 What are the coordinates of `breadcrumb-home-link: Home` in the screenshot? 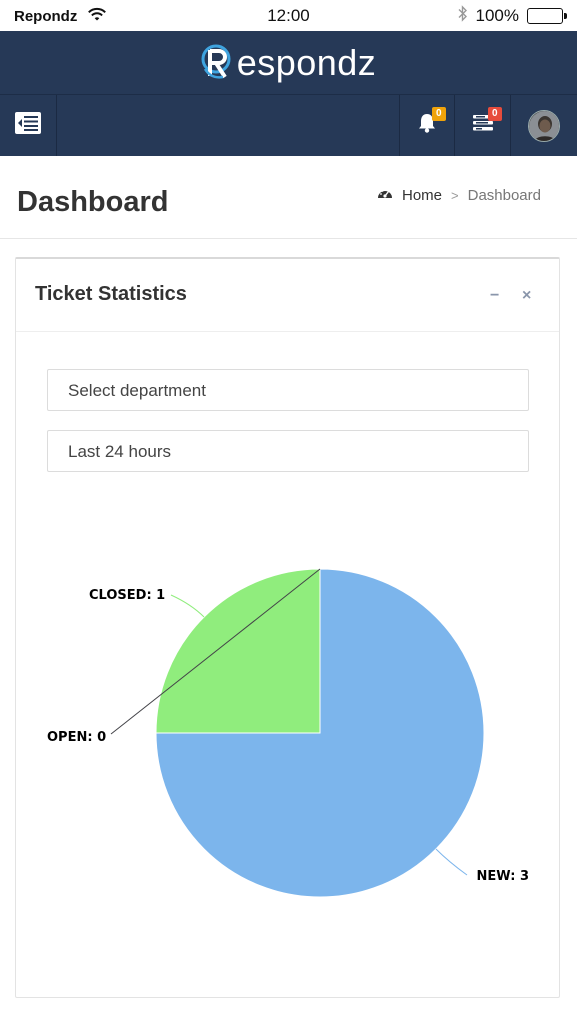 It's located at (422, 195).